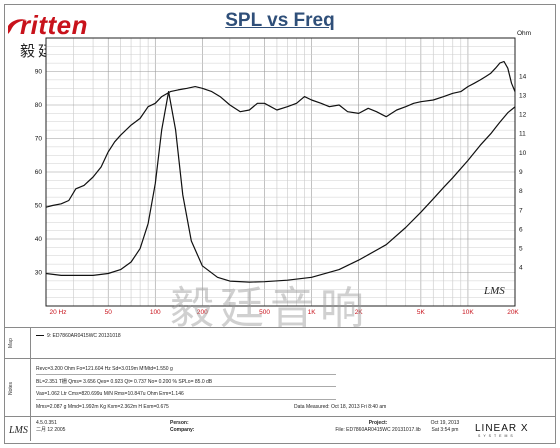  What do you see at coordinates (11, 388) in the screenshot?
I see `notes-panel-label: Notes` at bounding box center [11, 388].